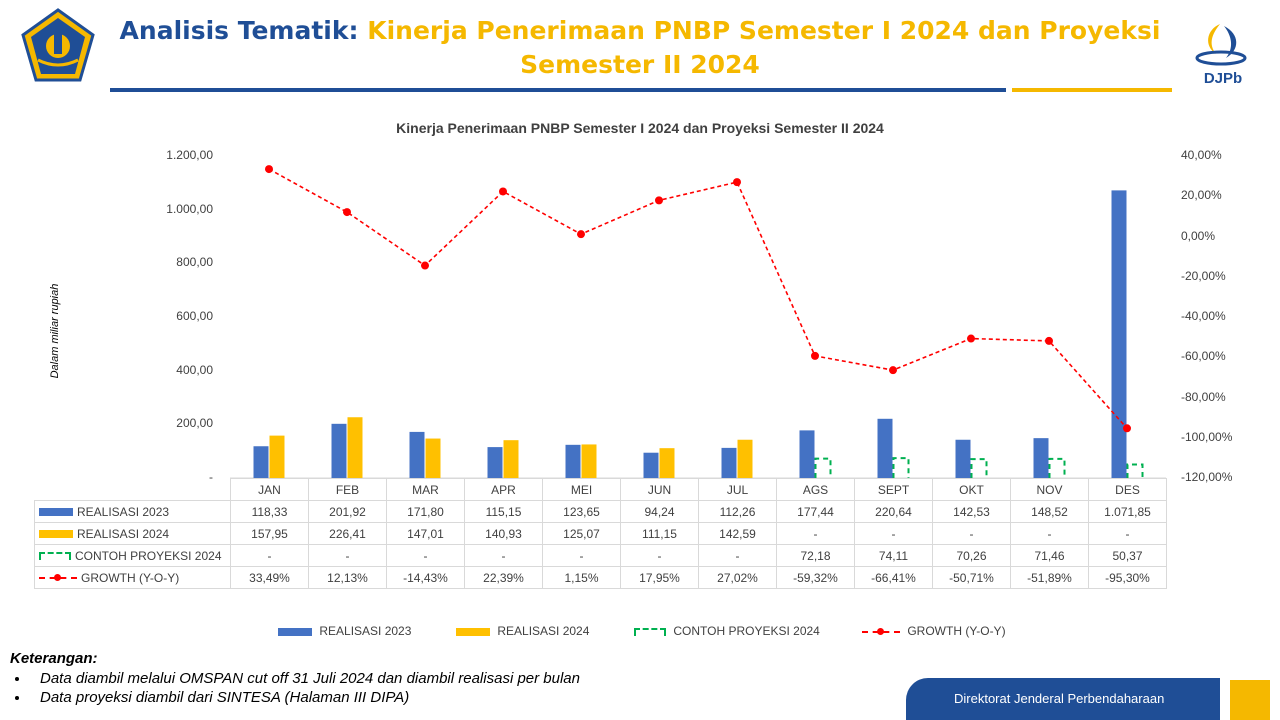 This screenshot has height=720, width=1280. What do you see at coordinates (581, 489) in the screenshot?
I see `x-tick-label: MEI` at bounding box center [581, 489].